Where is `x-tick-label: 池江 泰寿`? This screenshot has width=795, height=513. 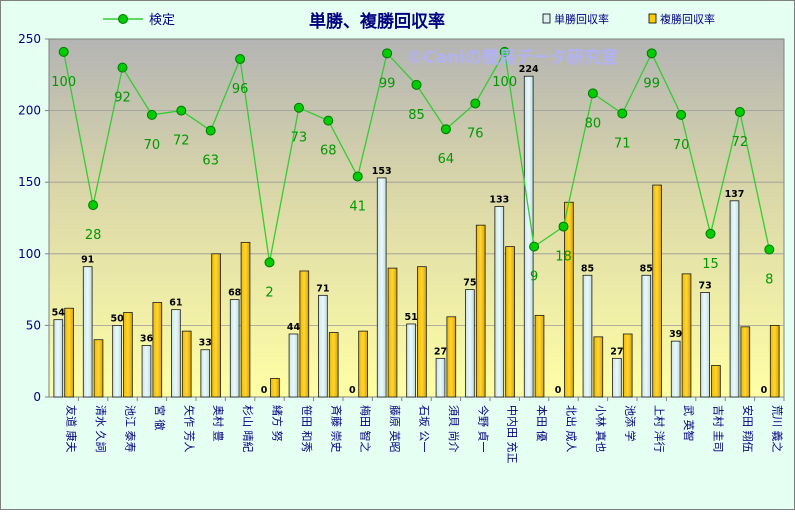
x-tick-label: 池江 泰寿 is located at coordinates (131, 429).